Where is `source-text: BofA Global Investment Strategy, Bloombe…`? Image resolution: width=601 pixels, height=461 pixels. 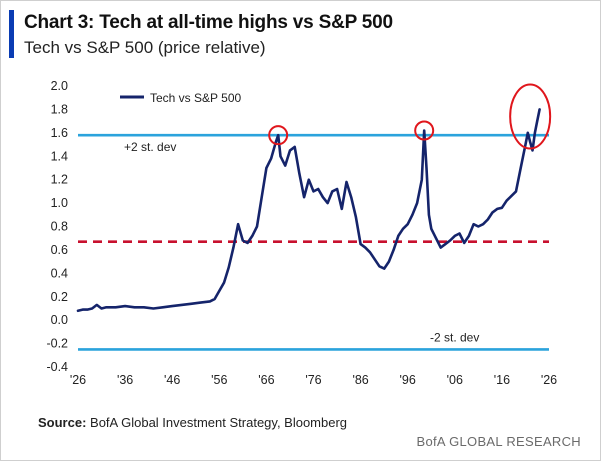
source-text: BofA Global Investment Strategy, Bloombe… is located at coordinates (219, 422).